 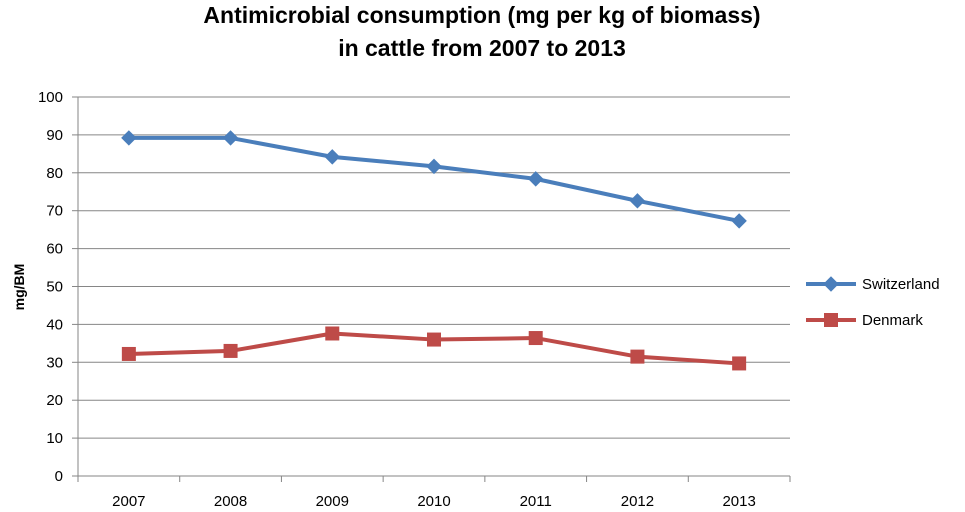 I want to click on x-tick-label-2007: 2007, so click(x=128, y=501).